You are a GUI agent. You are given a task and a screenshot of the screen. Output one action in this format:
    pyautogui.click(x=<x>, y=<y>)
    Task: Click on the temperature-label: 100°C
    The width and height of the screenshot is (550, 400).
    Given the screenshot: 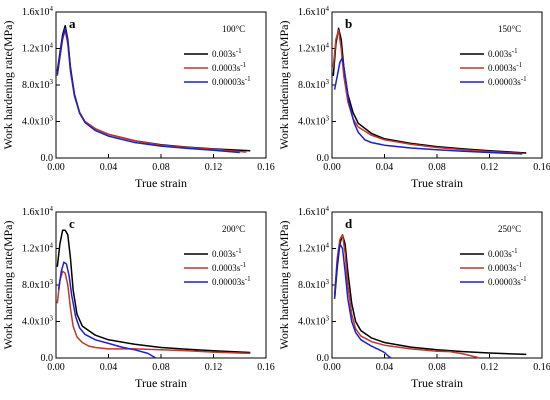 What is the action you would take?
    pyautogui.click(x=233, y=29)
    